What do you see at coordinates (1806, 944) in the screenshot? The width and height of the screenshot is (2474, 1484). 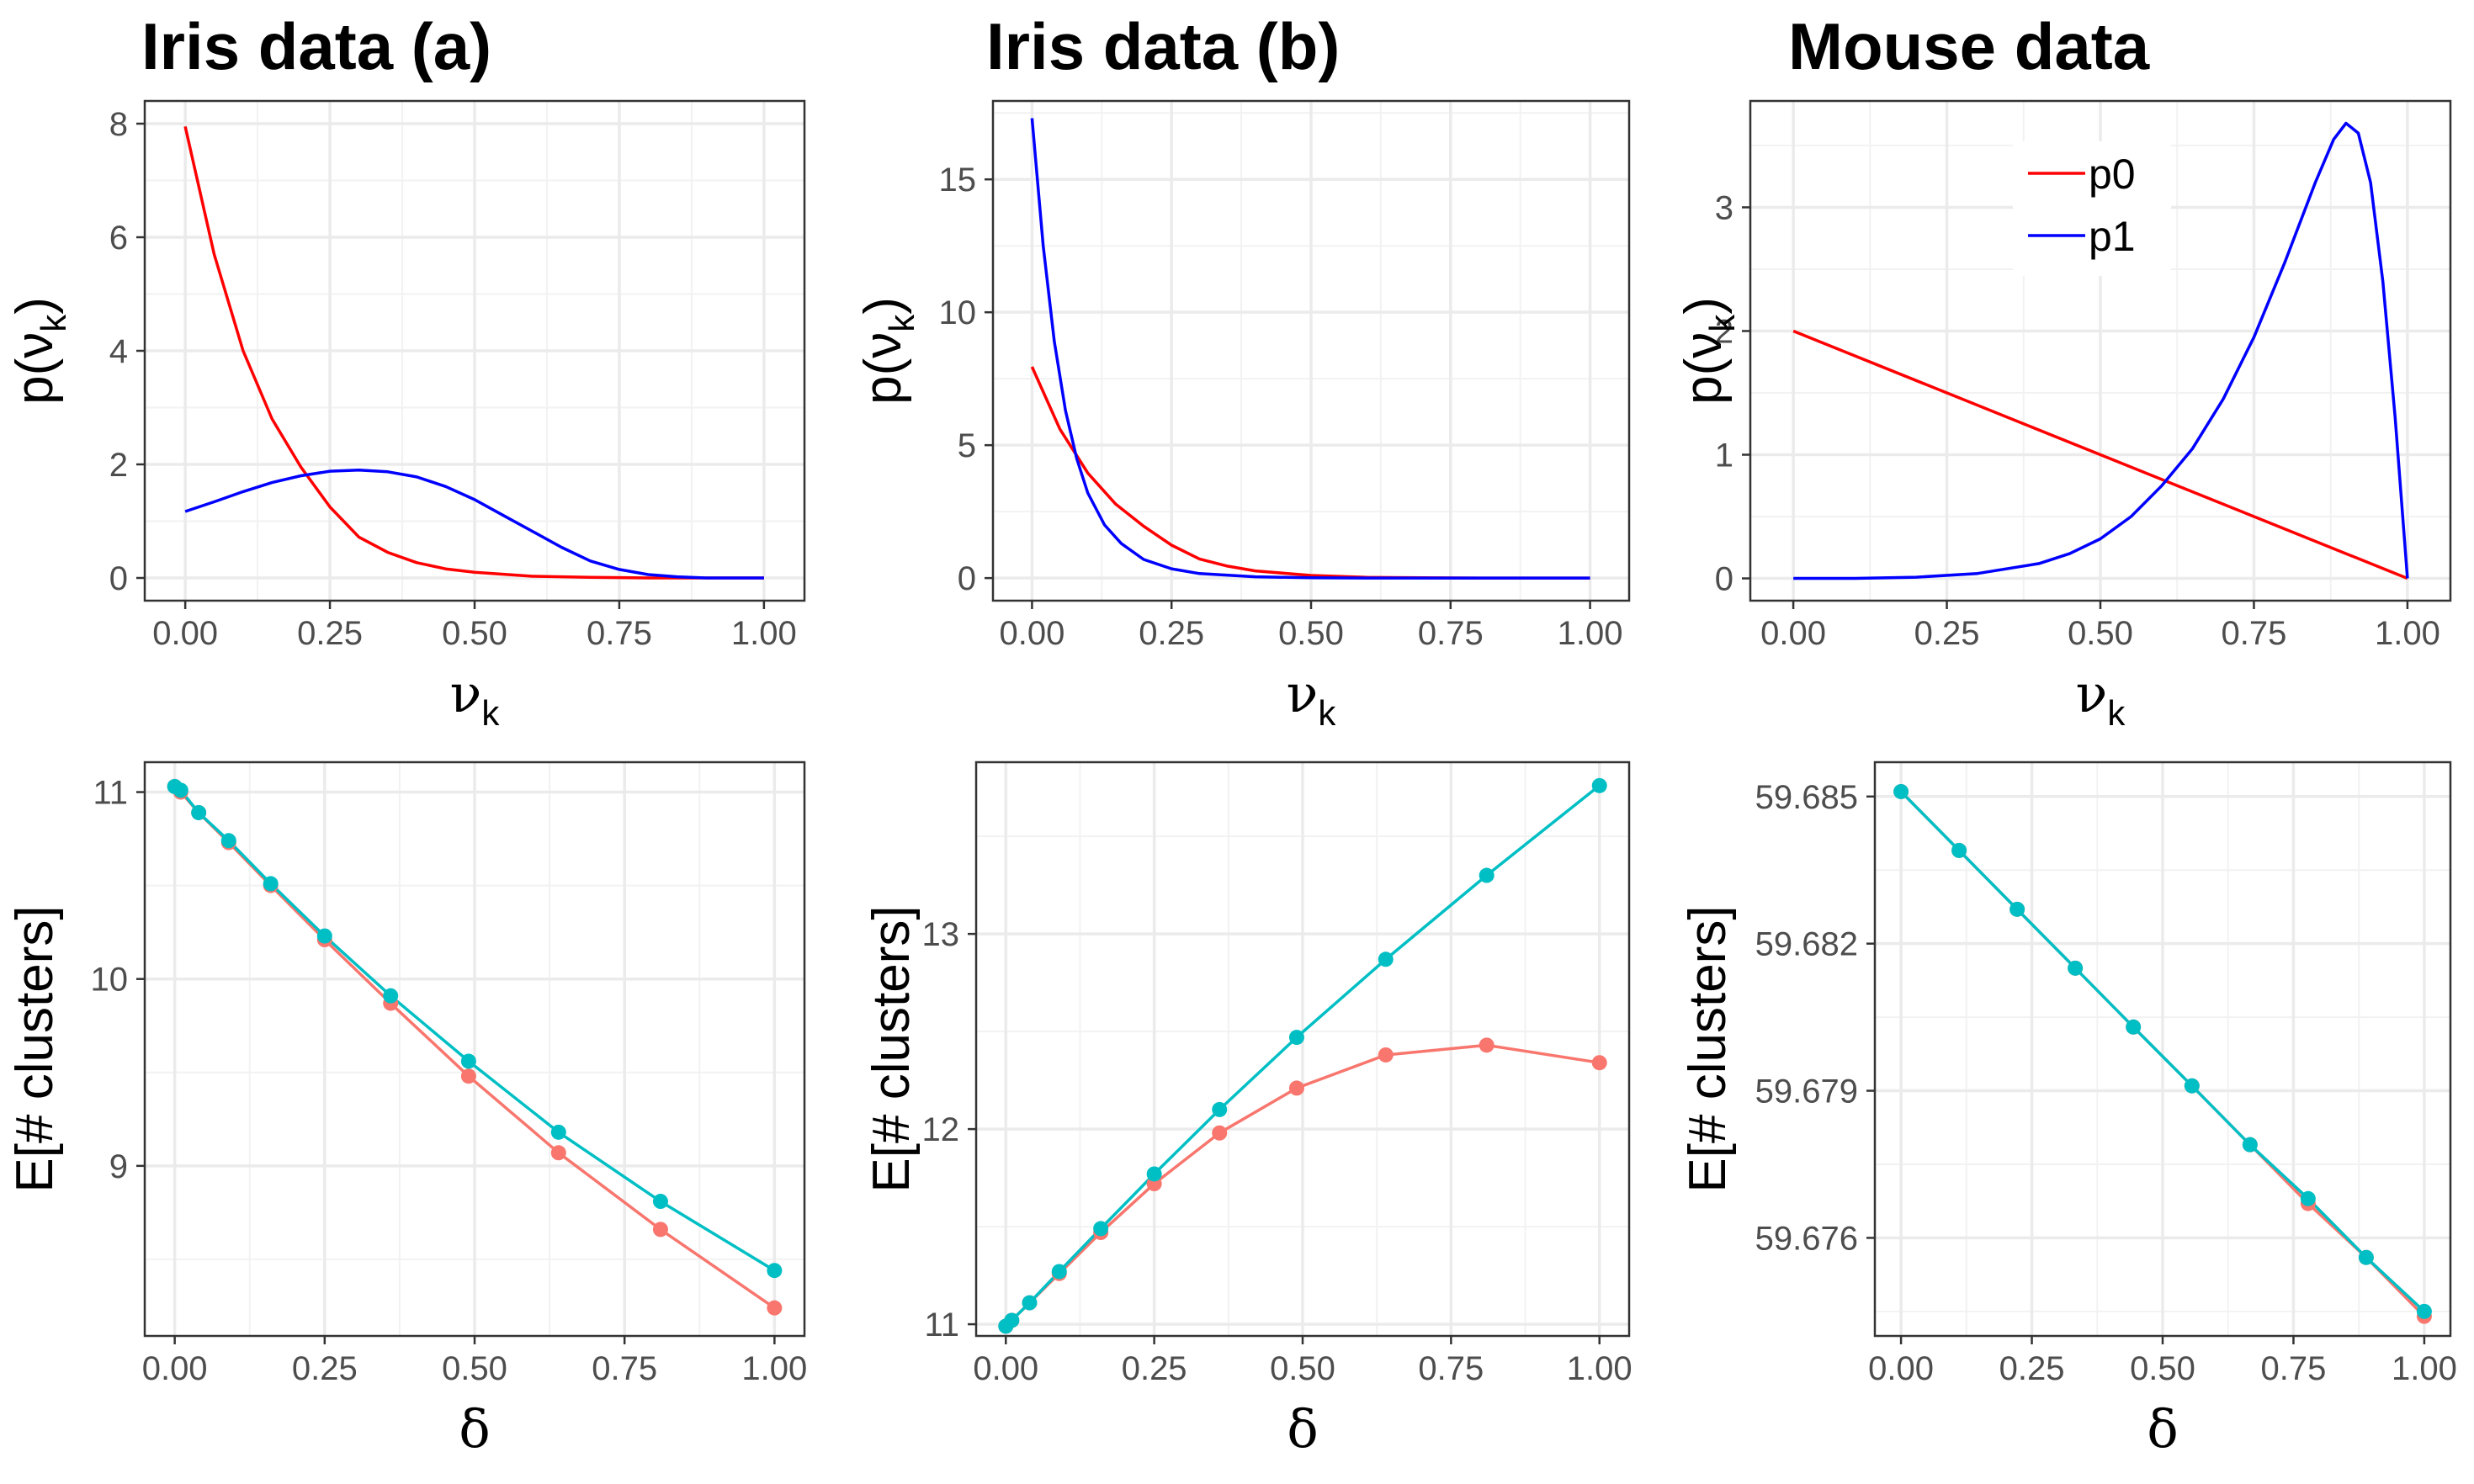 I see `y-tick-label: 59.682` at bounding box center [1806, 944].